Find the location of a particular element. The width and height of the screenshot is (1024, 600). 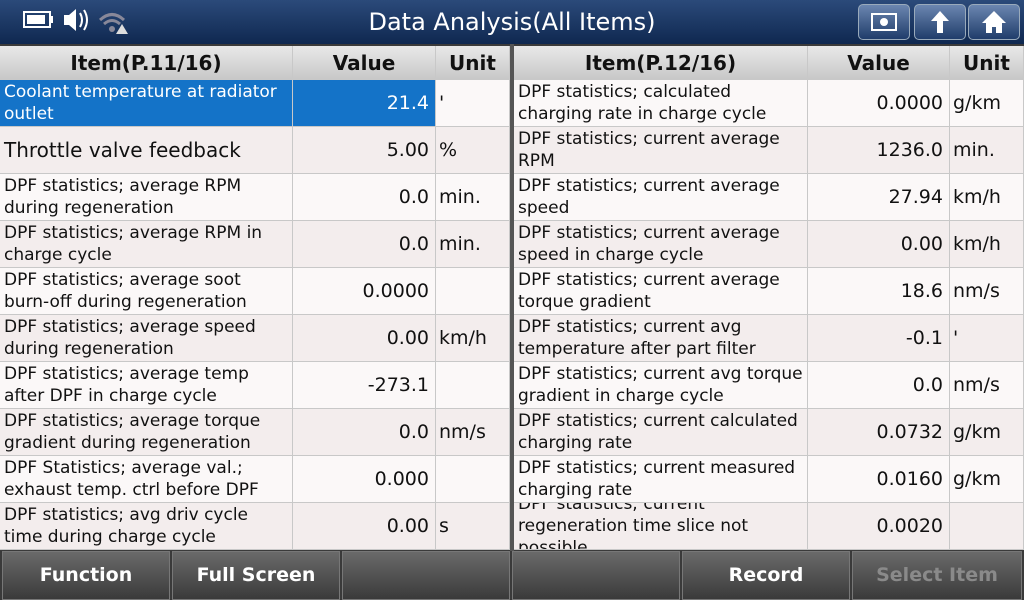

value-cell: 0.000 is located at coordinates (364, 479).